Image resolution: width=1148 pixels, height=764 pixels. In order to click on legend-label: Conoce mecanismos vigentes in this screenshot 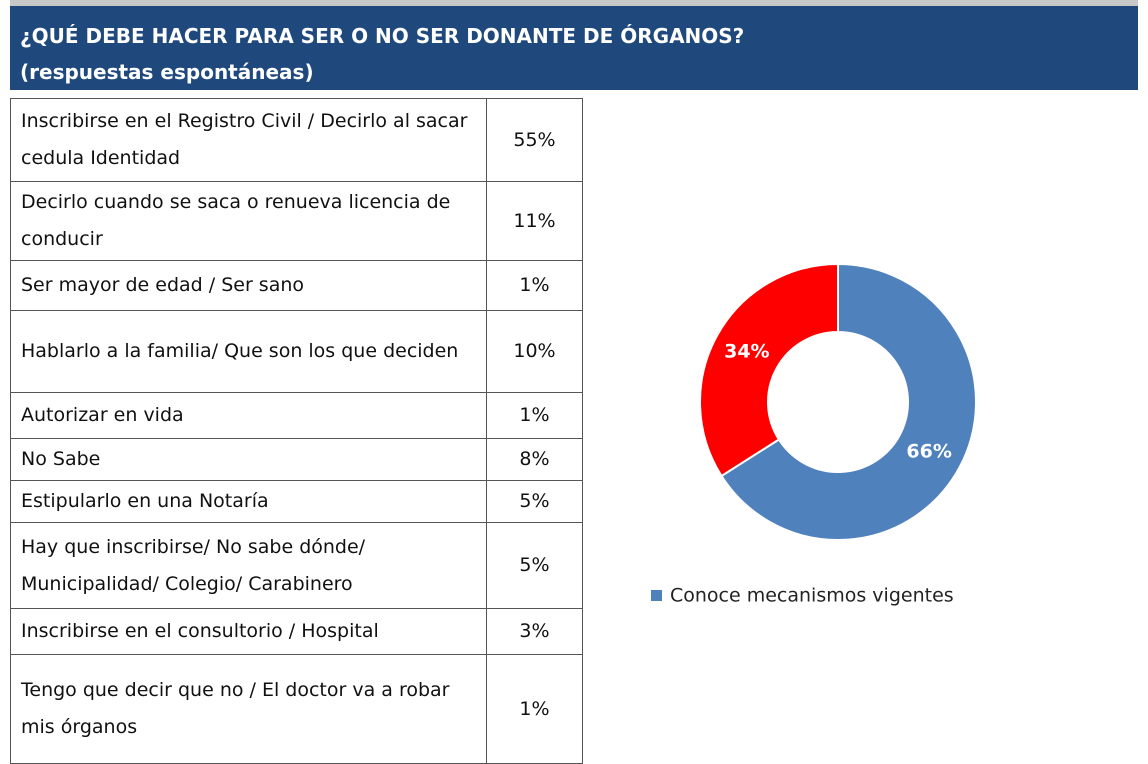, I will do `click(812, 596)`.